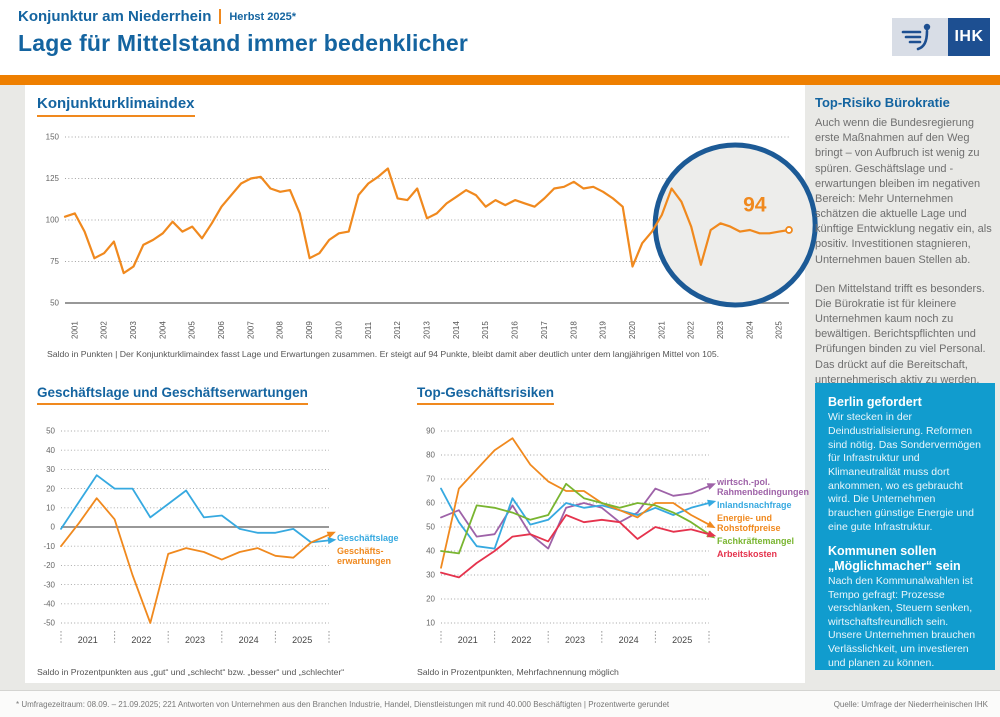  I want to click on svg-text: 2017, so click(544, 330).